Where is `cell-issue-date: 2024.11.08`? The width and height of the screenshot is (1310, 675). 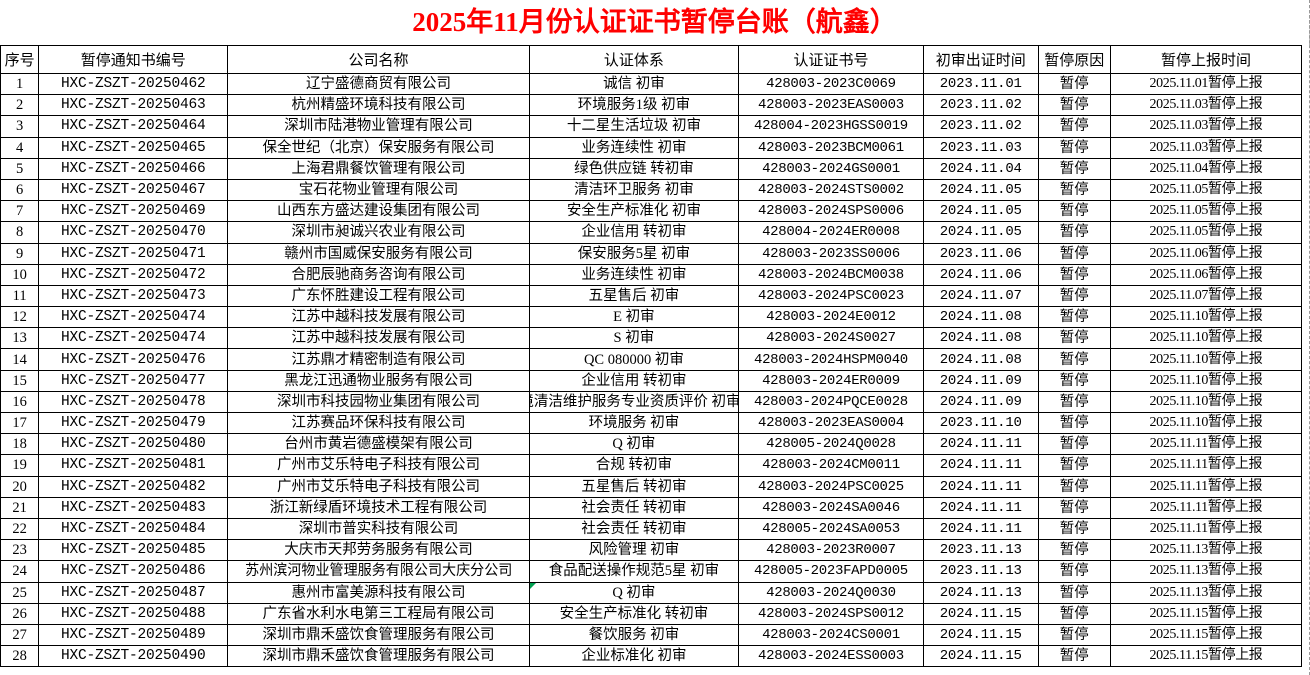
cell-issue-date: 2024.11.08 is located at coordinates (980, 359).